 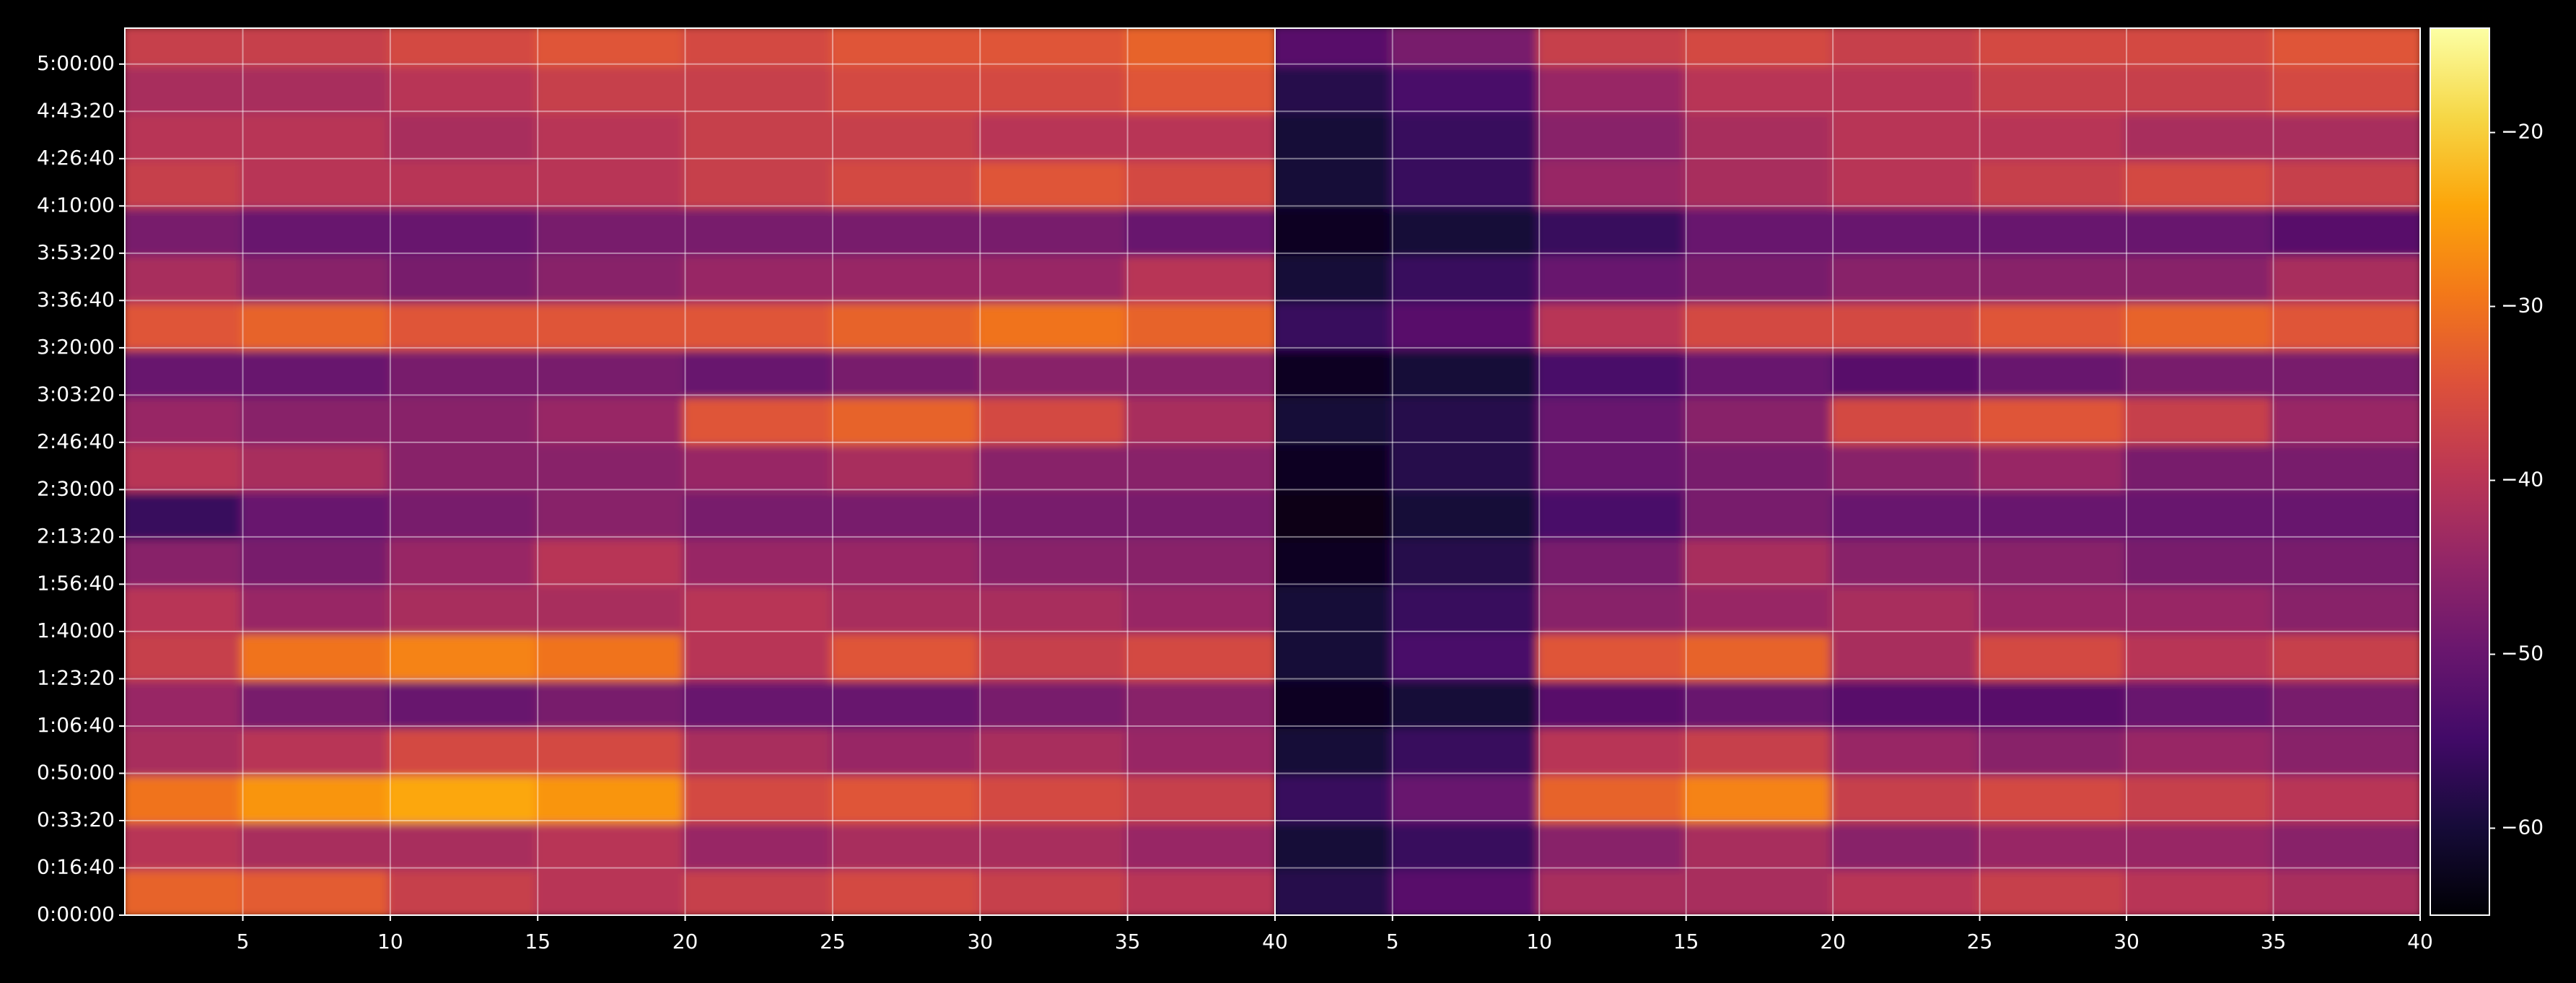 I want to click on y-tick-label: 4:10:00, so click(x=76, y=205).